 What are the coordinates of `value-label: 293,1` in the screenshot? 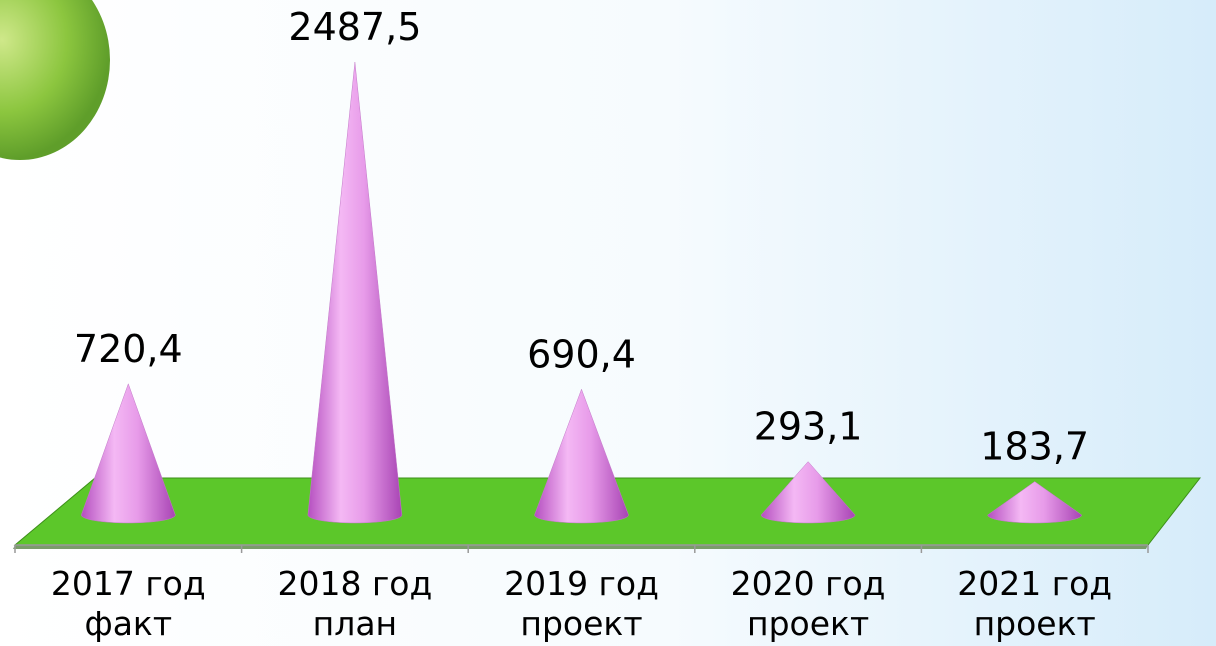 It's located at (808, 427).